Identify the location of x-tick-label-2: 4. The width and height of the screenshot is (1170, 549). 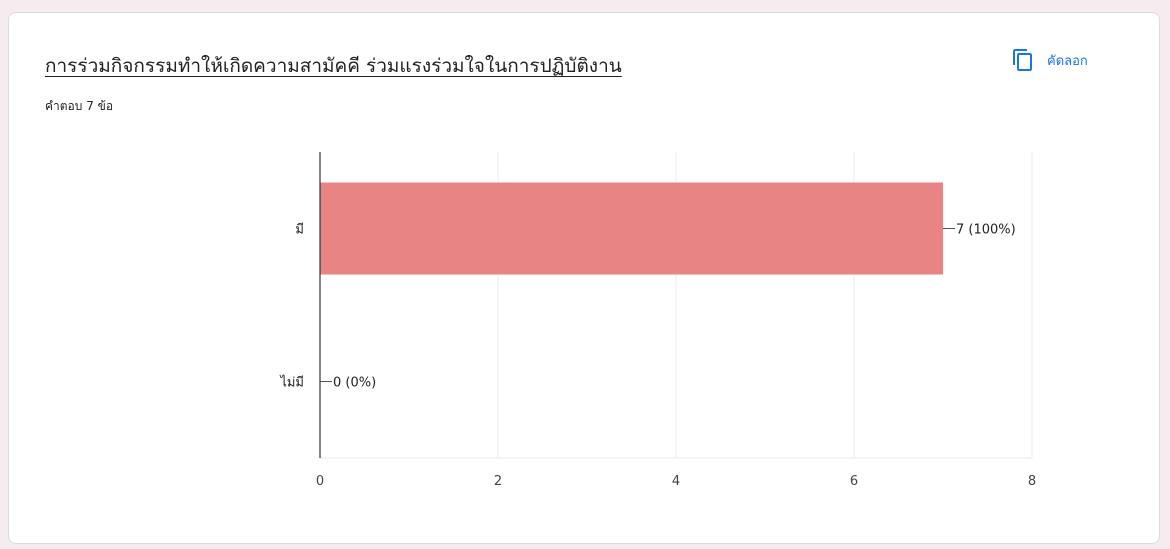
(676, 481).